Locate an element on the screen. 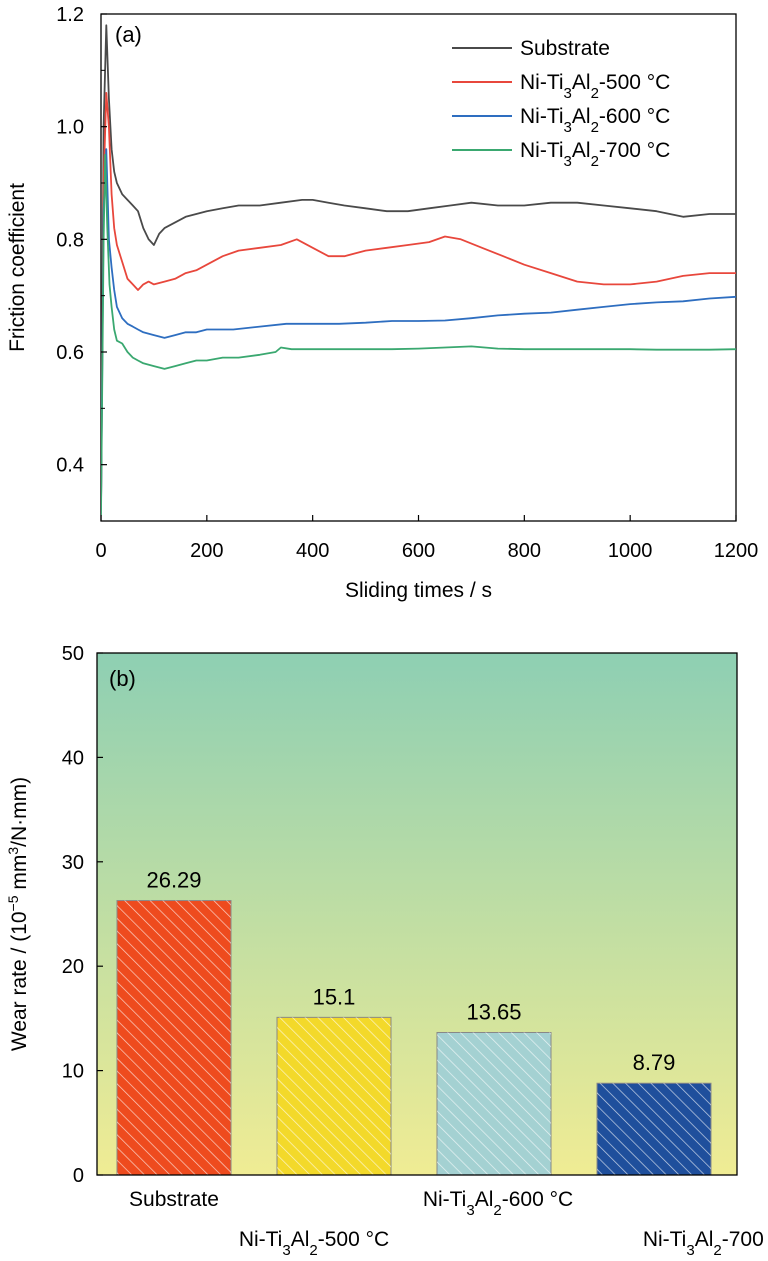 Image resolution: width=768 pixels, height=1261 pixels. legend-label: Ni-Ti3Al2-600 °C is located at coordinates (595, 120).